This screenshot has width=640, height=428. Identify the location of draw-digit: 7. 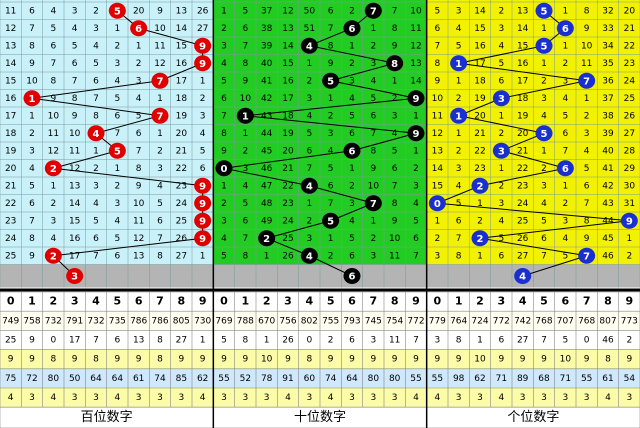
(373, 204).